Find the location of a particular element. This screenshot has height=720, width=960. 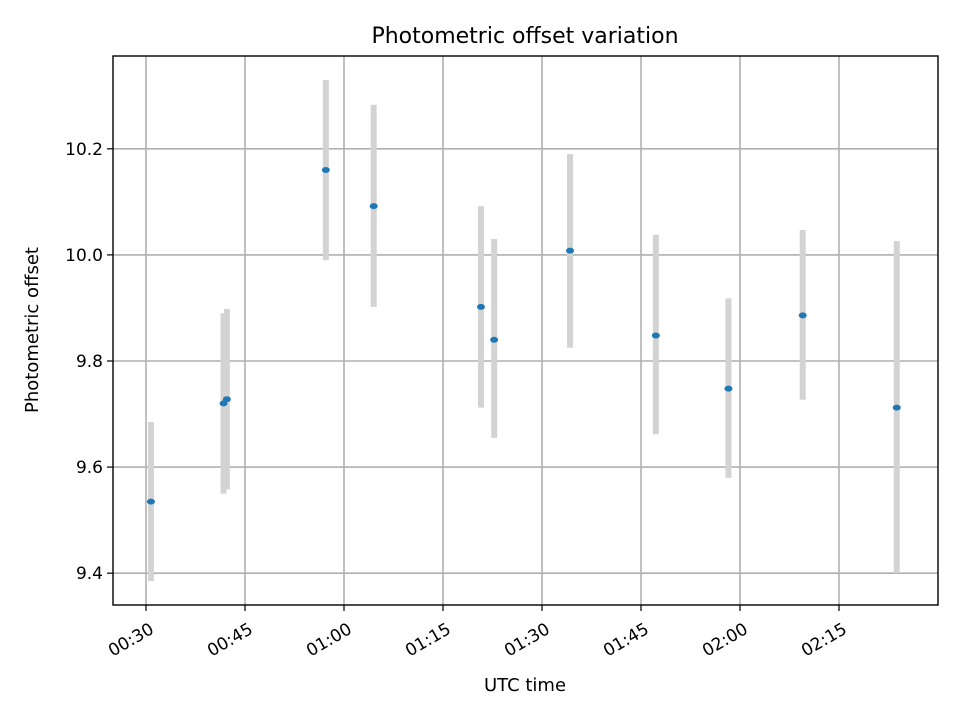

chart-title: Photometric offset variation is located at coordinates (524, 36).